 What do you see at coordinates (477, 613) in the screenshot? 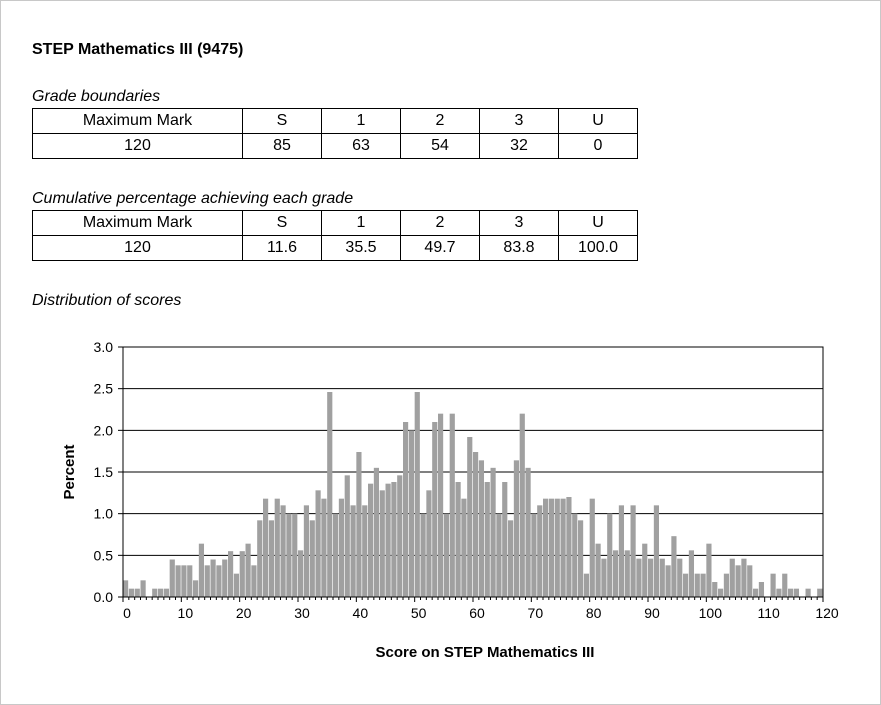
I see `x-tick-label: 60` at bounding box center [477, 613].